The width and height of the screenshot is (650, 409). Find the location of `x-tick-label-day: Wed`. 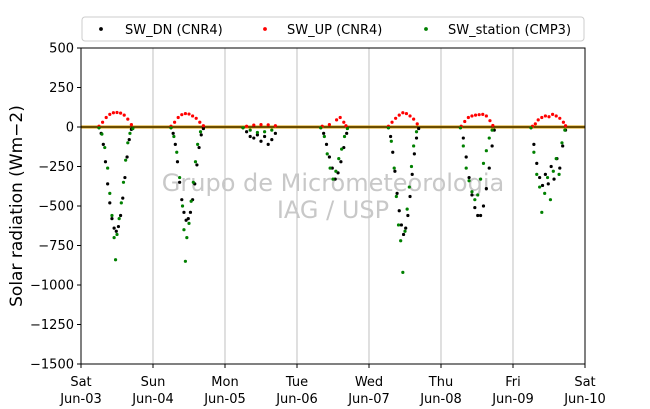

x-tick-label-day: Wed is located at coordinates (369, 382).